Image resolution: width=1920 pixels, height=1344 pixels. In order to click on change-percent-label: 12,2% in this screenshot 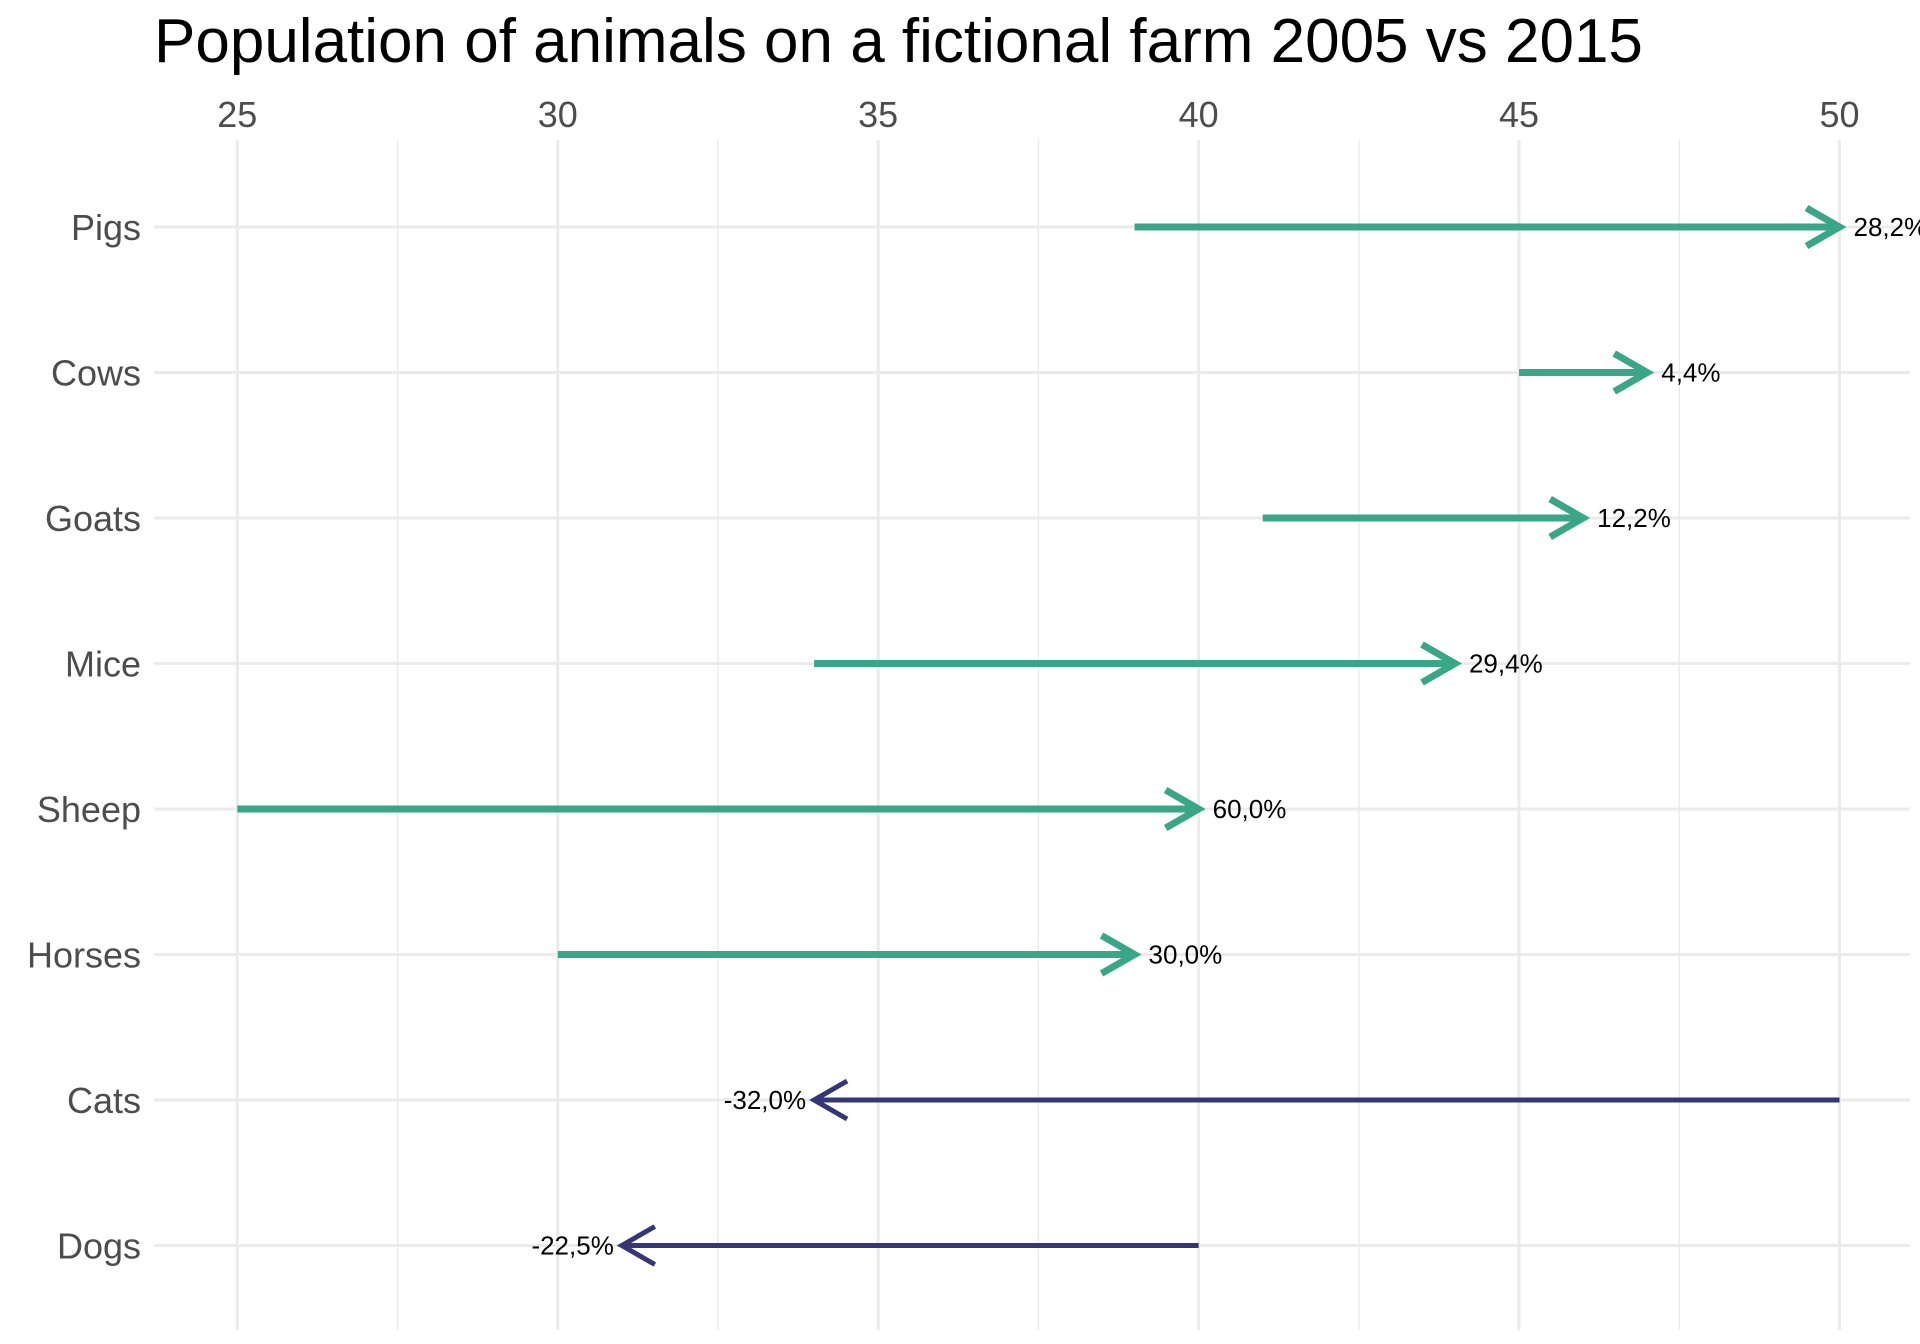, I will do `click(1634, 518)`.